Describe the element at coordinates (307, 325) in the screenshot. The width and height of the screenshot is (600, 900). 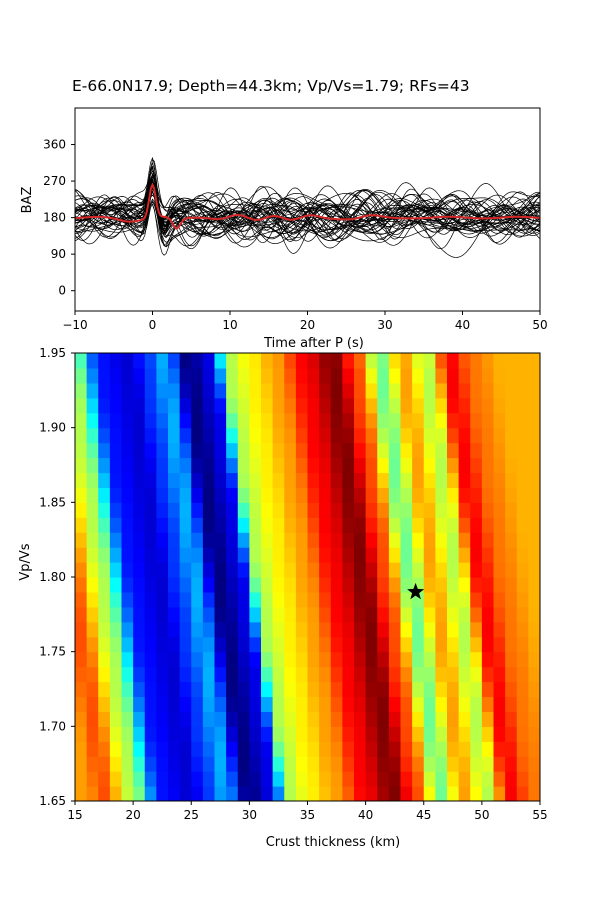
I see `rf-x-tick-label: 20` at that location.